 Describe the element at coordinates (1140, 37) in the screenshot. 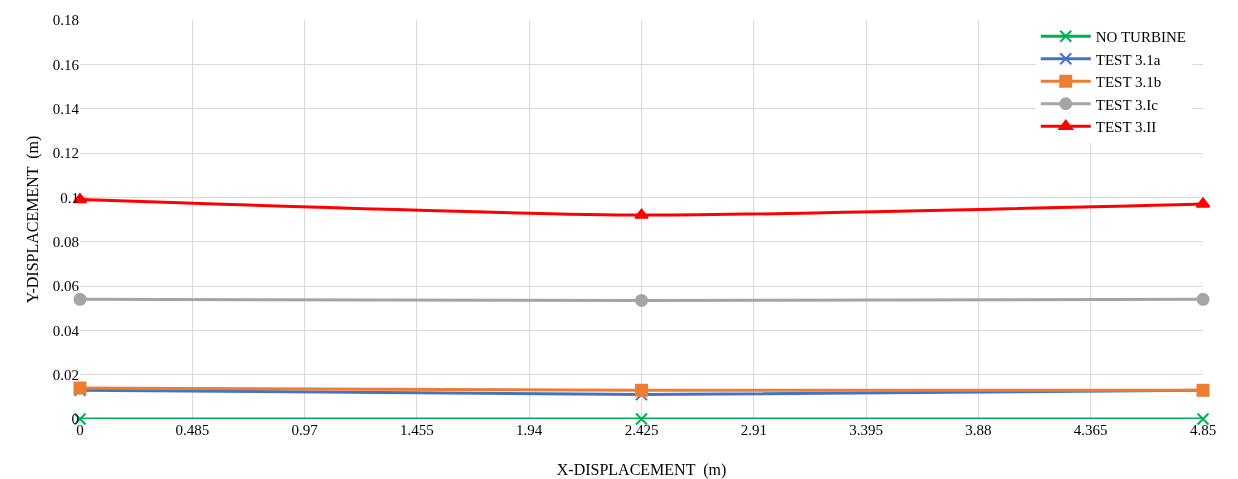

I see `legend-label: NO TURBINE` at that location.